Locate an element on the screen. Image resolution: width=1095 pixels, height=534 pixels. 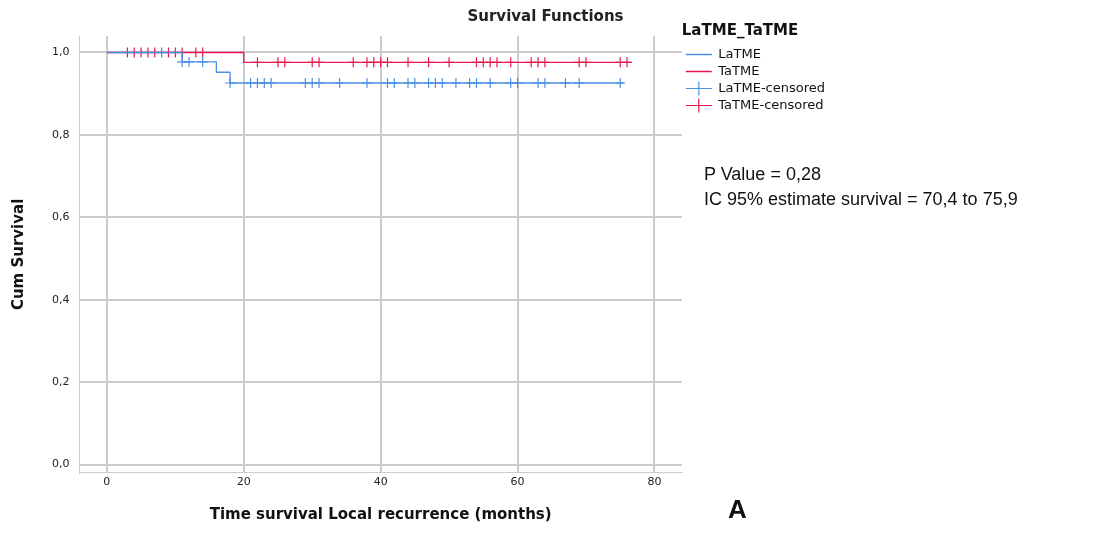
legend-label: TaTME is located at coordinates (738, 70).